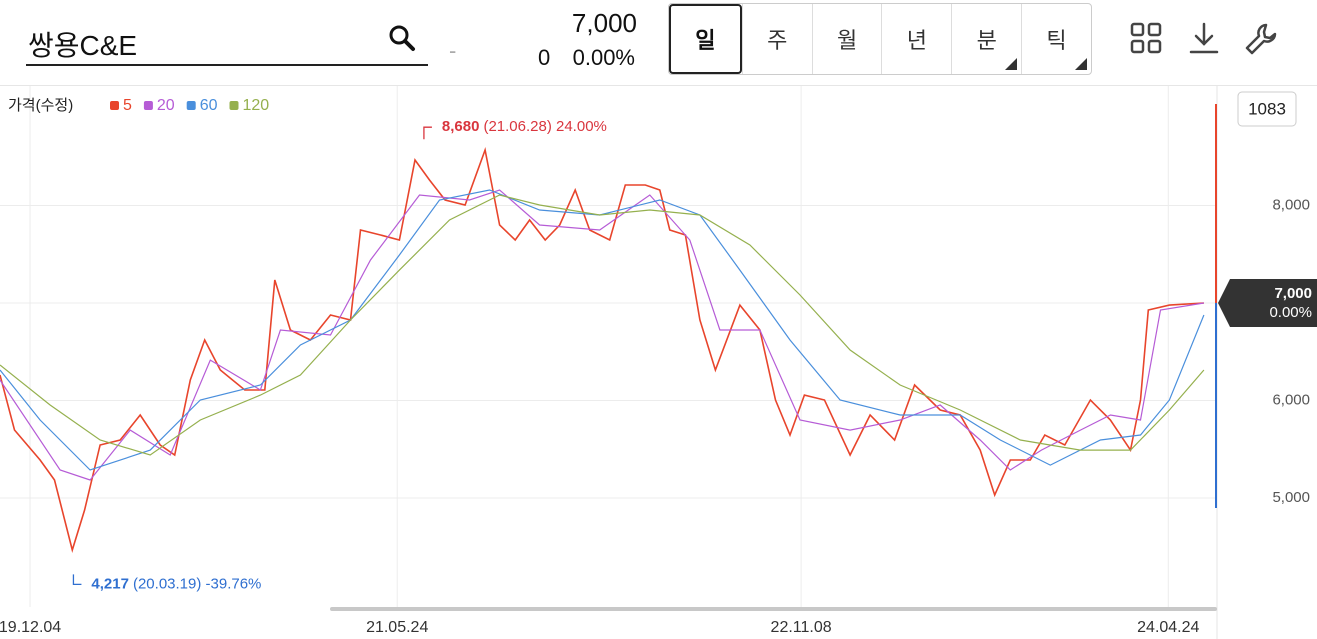 This screenshot has width=1317, height=639. What do you see at coordinates (986, 39) in the screenshot?
I see `period-tab: 분` at bounding box center [986, 39].